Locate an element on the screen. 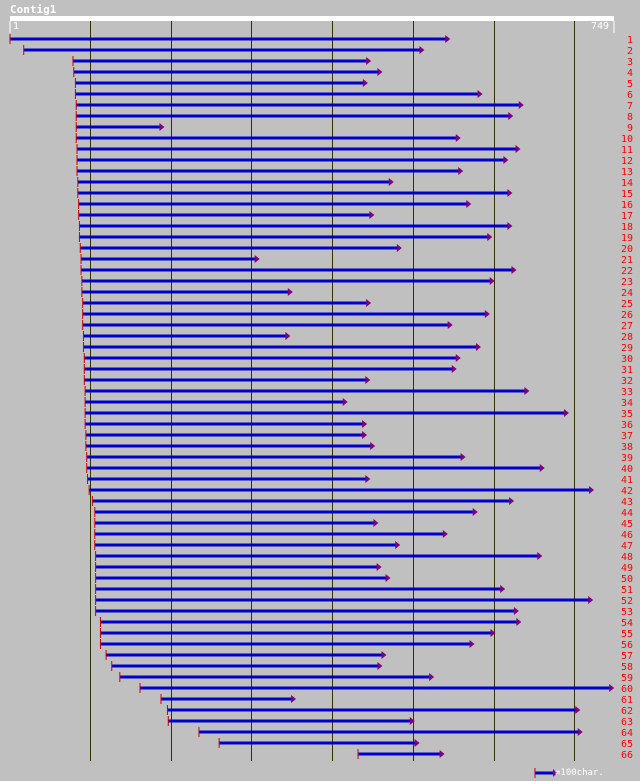 Image resolution: width=640 pixels, height=781 pixels. read-label-57: 57 is located at coordinates (627, 656).